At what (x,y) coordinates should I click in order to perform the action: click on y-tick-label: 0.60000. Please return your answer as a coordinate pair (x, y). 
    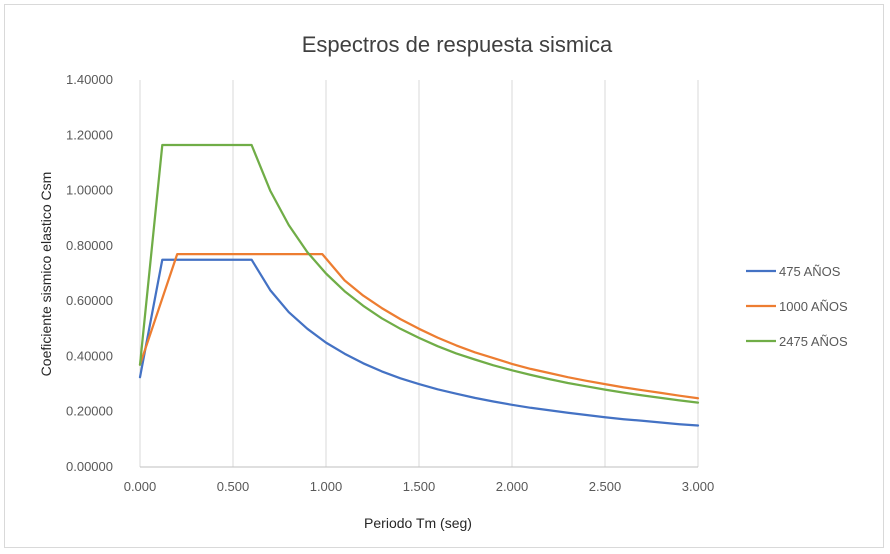
    Looking at the image, I should click on (89, 300).